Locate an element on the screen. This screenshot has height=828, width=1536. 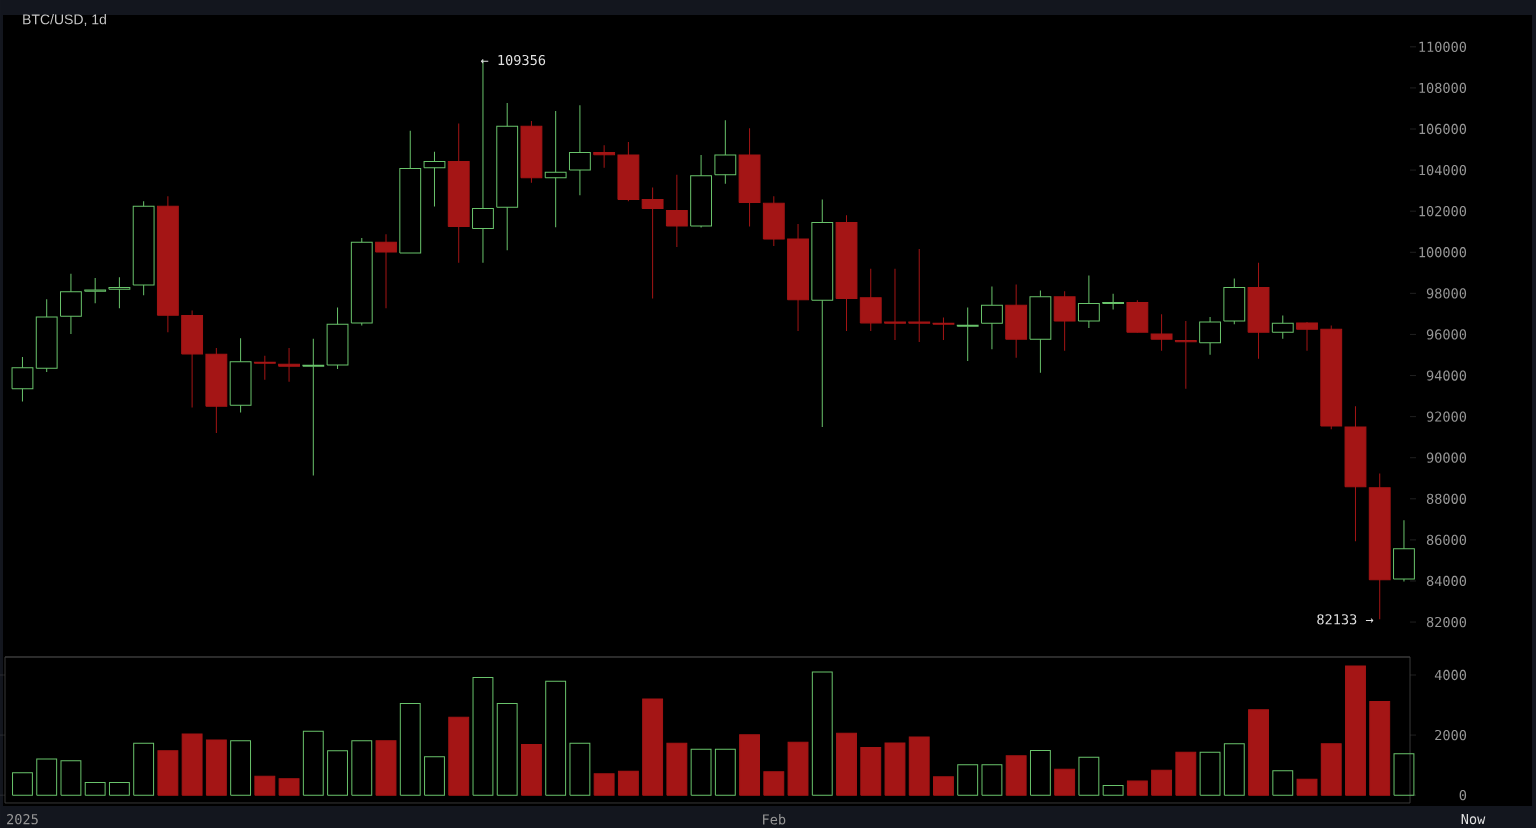
y-tick-label: 88000 is located at coordinates (1446, 498).